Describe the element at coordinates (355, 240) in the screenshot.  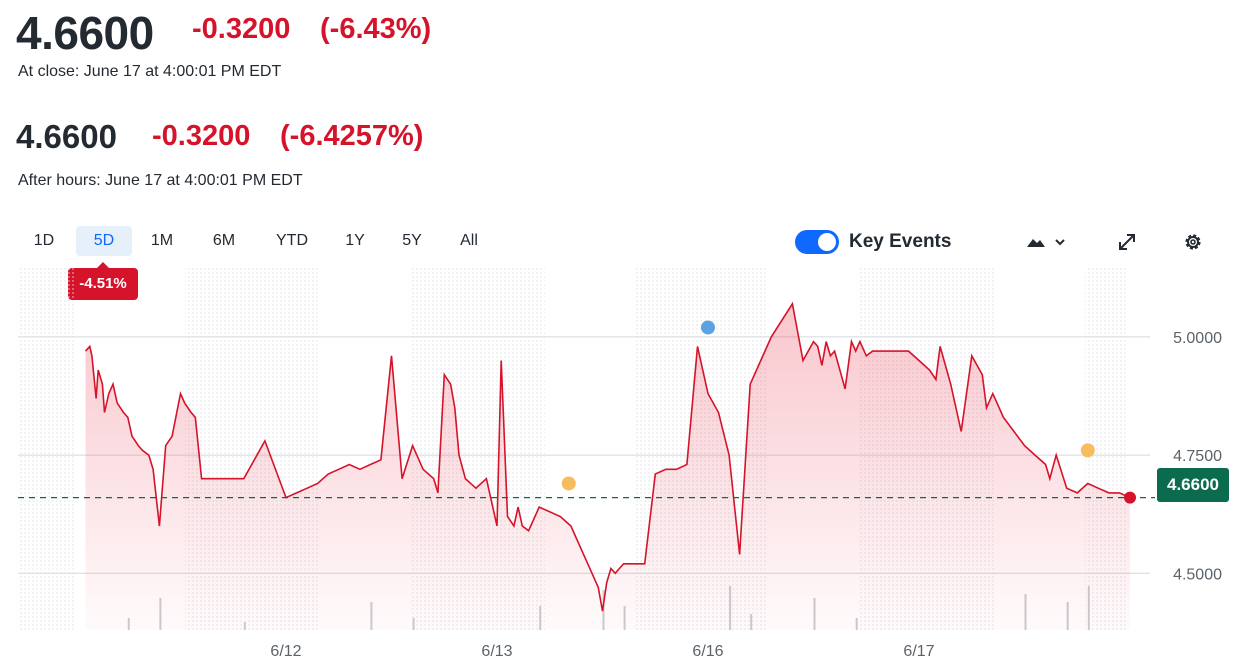
I see `range-tab-1y: 1Y` at that location.